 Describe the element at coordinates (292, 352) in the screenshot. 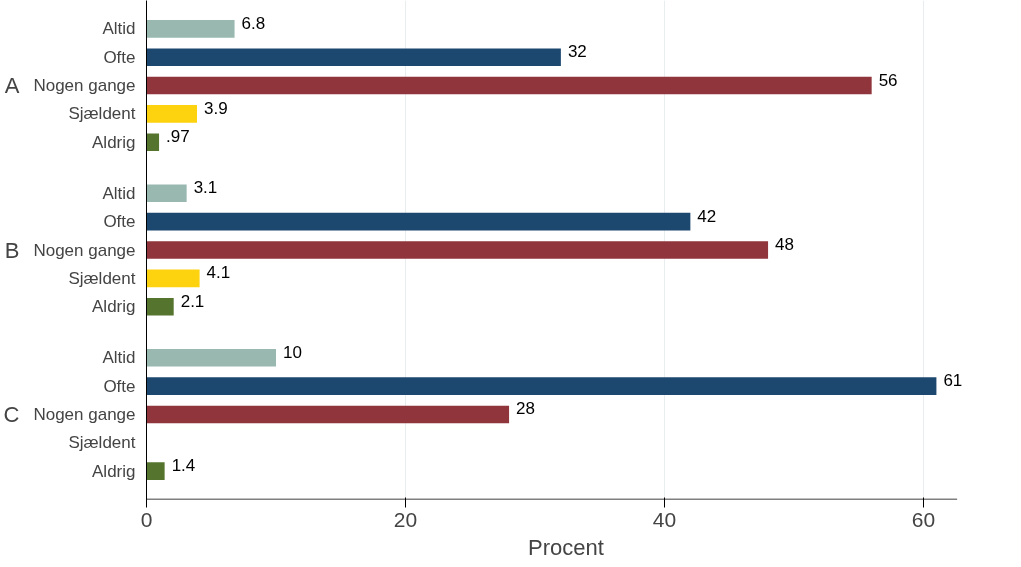

I see `data-label: 10` at that location.